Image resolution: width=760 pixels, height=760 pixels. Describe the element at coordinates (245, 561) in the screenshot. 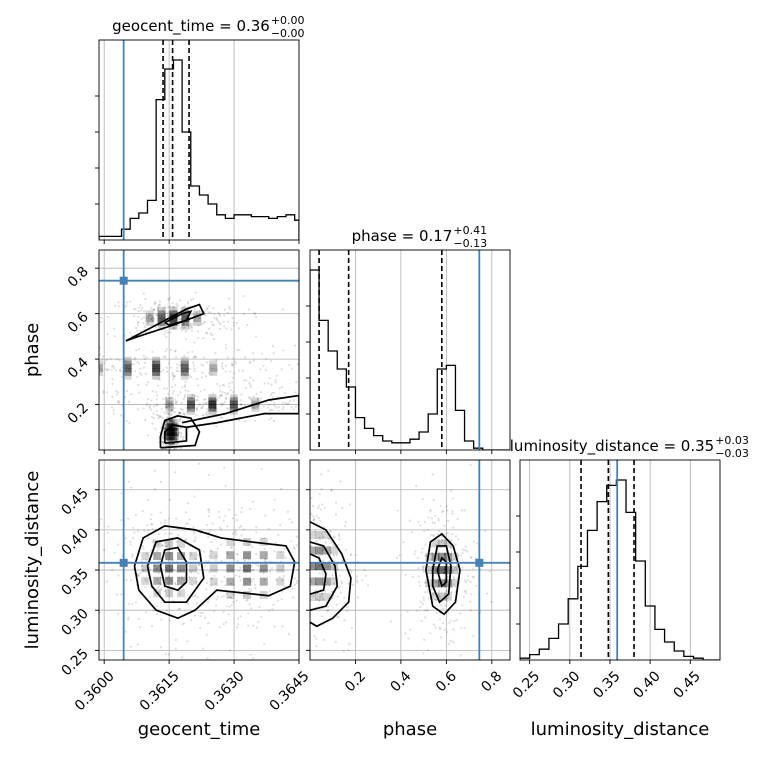

I see `scatter-points` at that location.